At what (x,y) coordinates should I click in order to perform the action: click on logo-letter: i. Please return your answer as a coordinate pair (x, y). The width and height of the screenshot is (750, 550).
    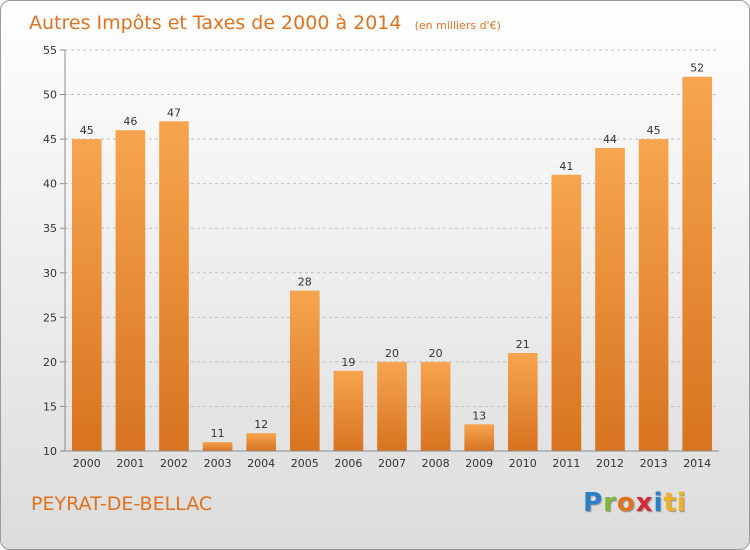
    Looking at the image, I should click on (658, 503).